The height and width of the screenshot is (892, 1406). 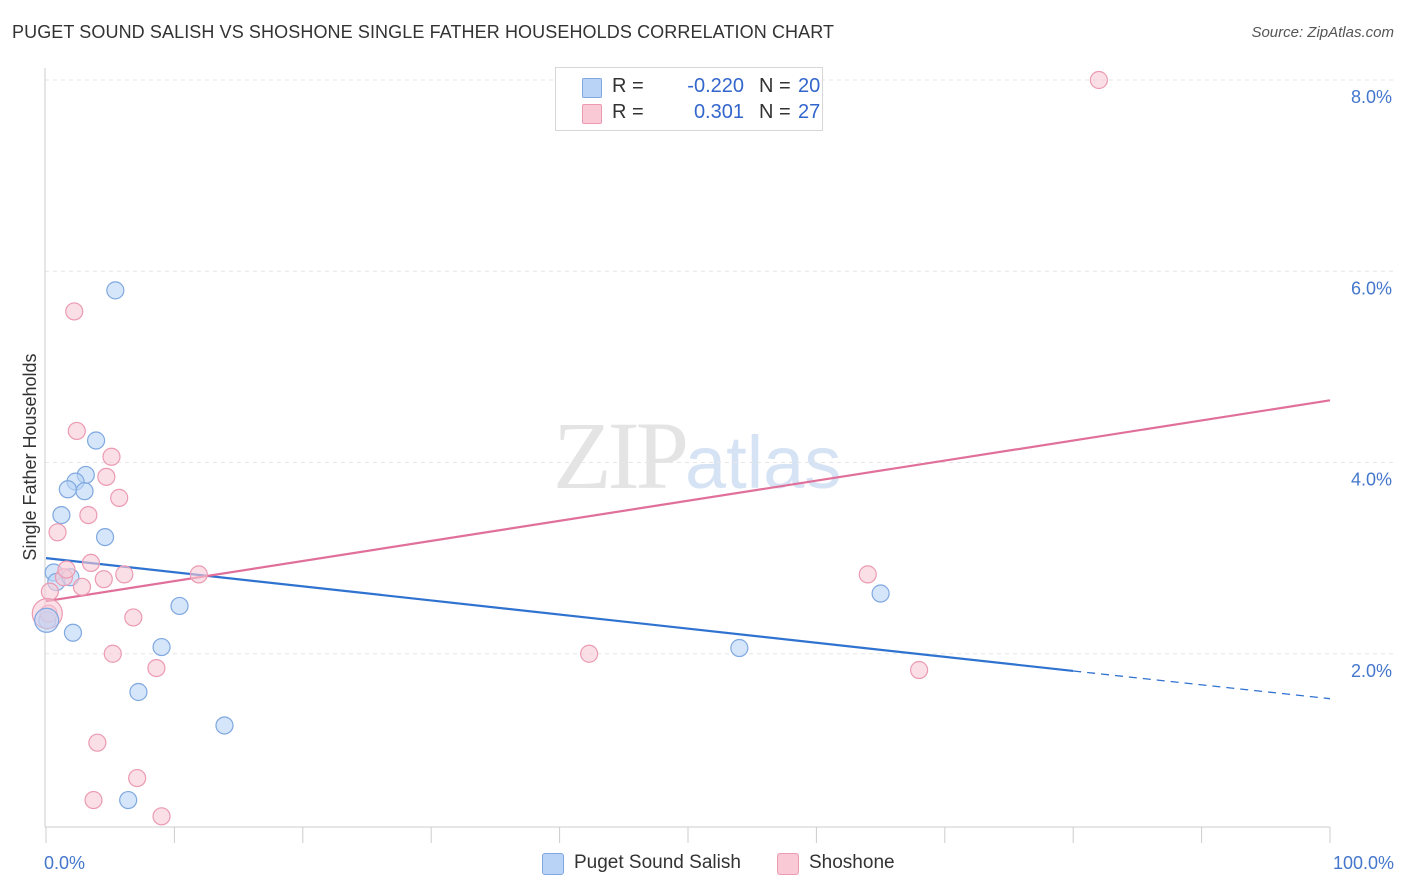 I want to click on legend-swatch-blue, so click(x=592, y=88).